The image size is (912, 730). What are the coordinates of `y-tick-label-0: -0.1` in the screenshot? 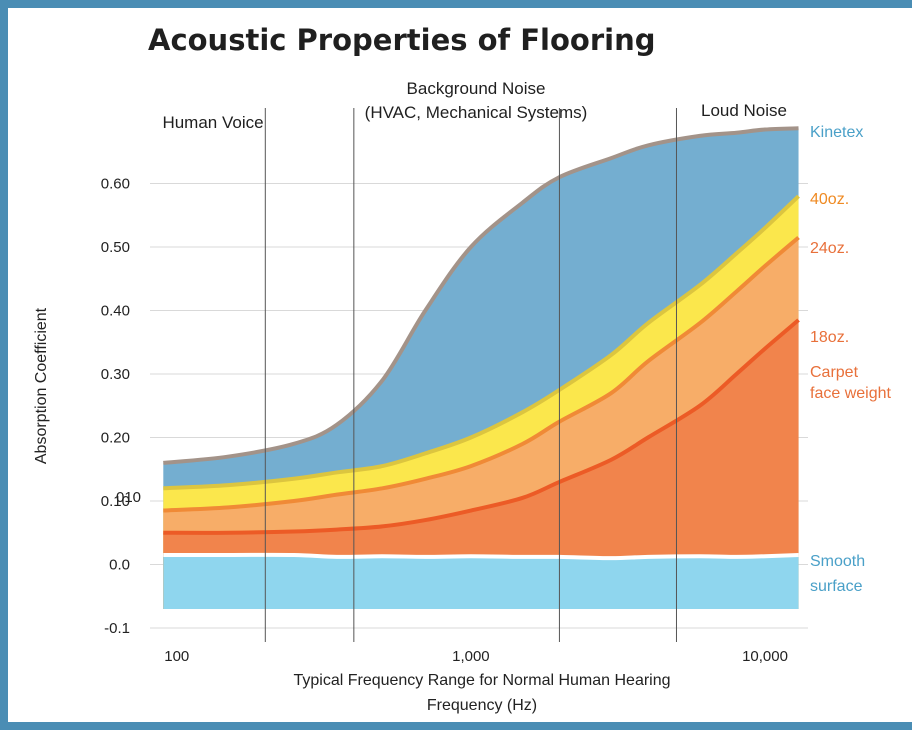 It's located at (117, 628).